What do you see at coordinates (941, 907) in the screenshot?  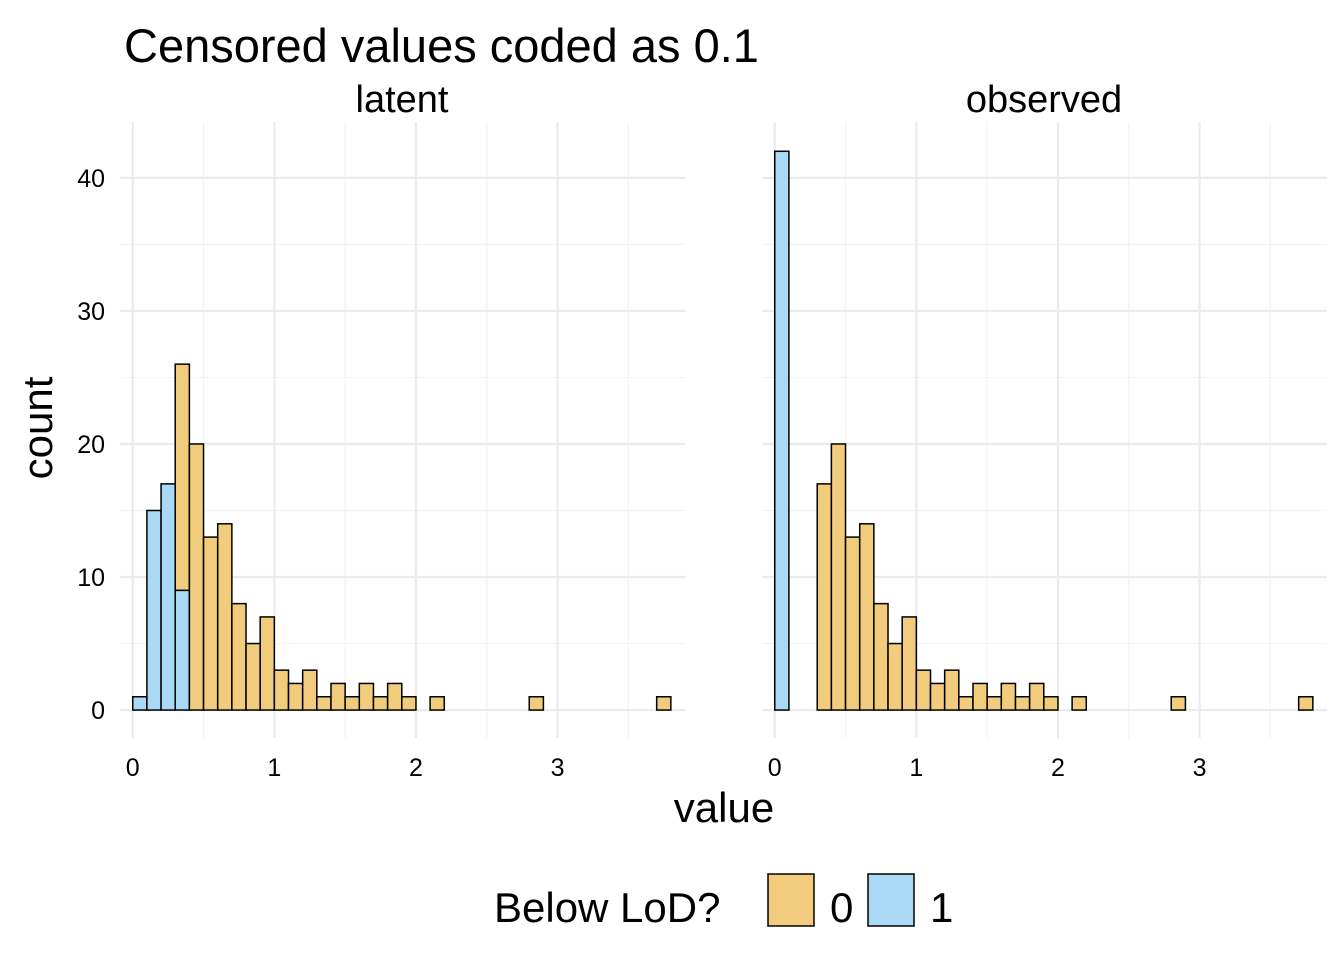 I see `legend-label-1: 1` at bounding box center [941, 907].